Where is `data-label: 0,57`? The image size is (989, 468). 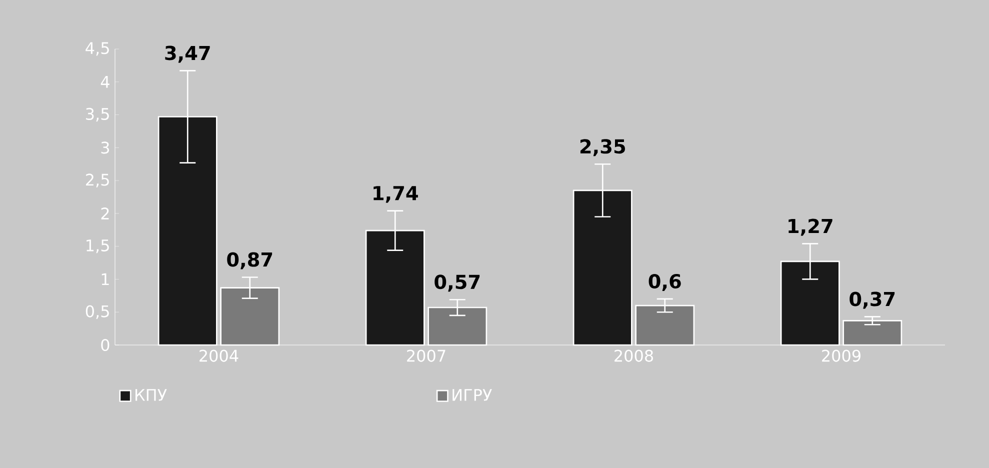 data-label: 0,57 is located at coordinates (457, 283).